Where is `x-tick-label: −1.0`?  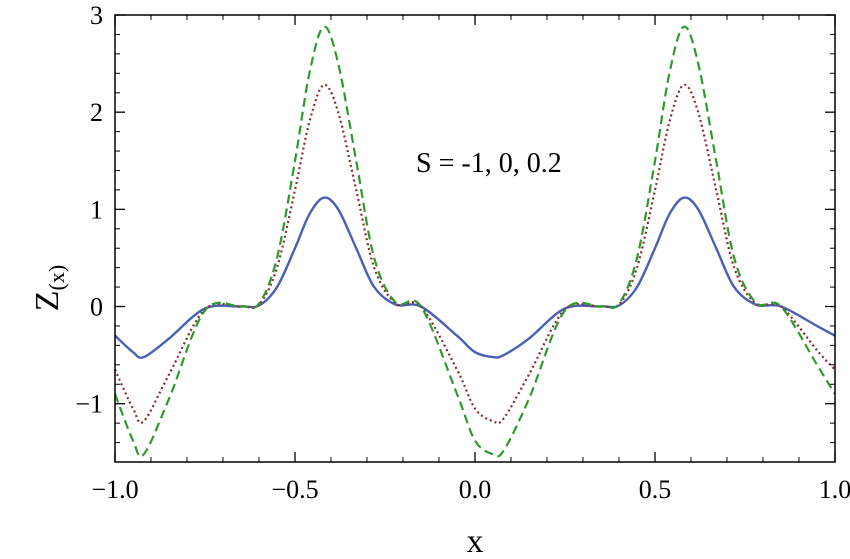
x-tick-label: −1.0 is located at coordinates (114, 489).